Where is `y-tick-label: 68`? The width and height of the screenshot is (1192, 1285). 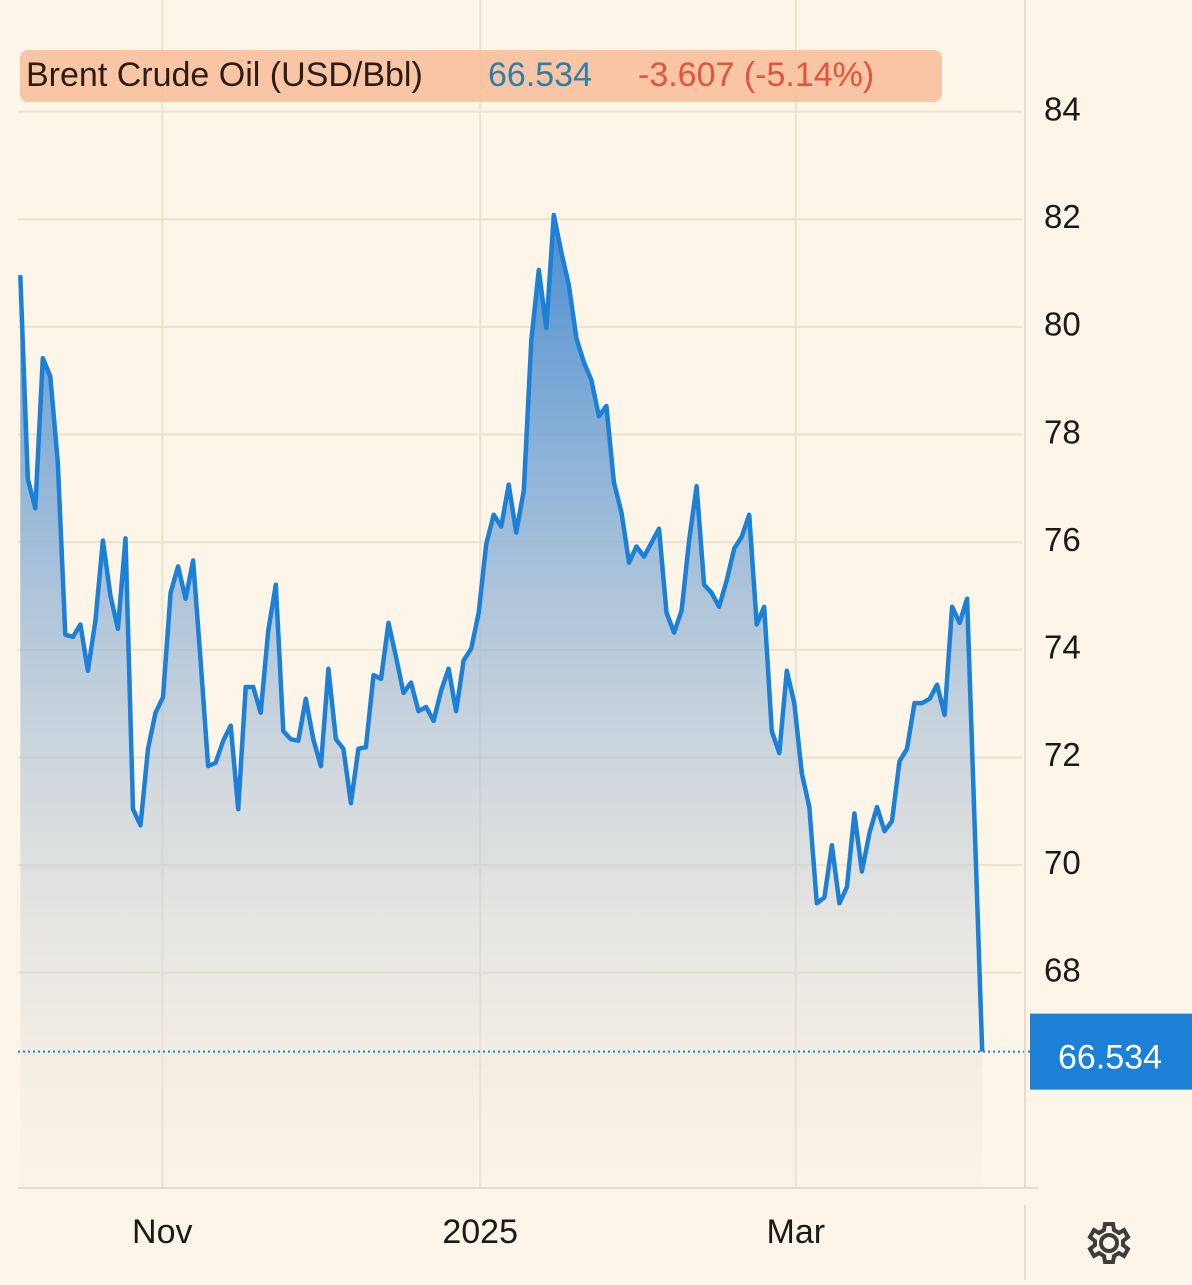
y-tick-label: 68 is located at coordinates (1062, 969).